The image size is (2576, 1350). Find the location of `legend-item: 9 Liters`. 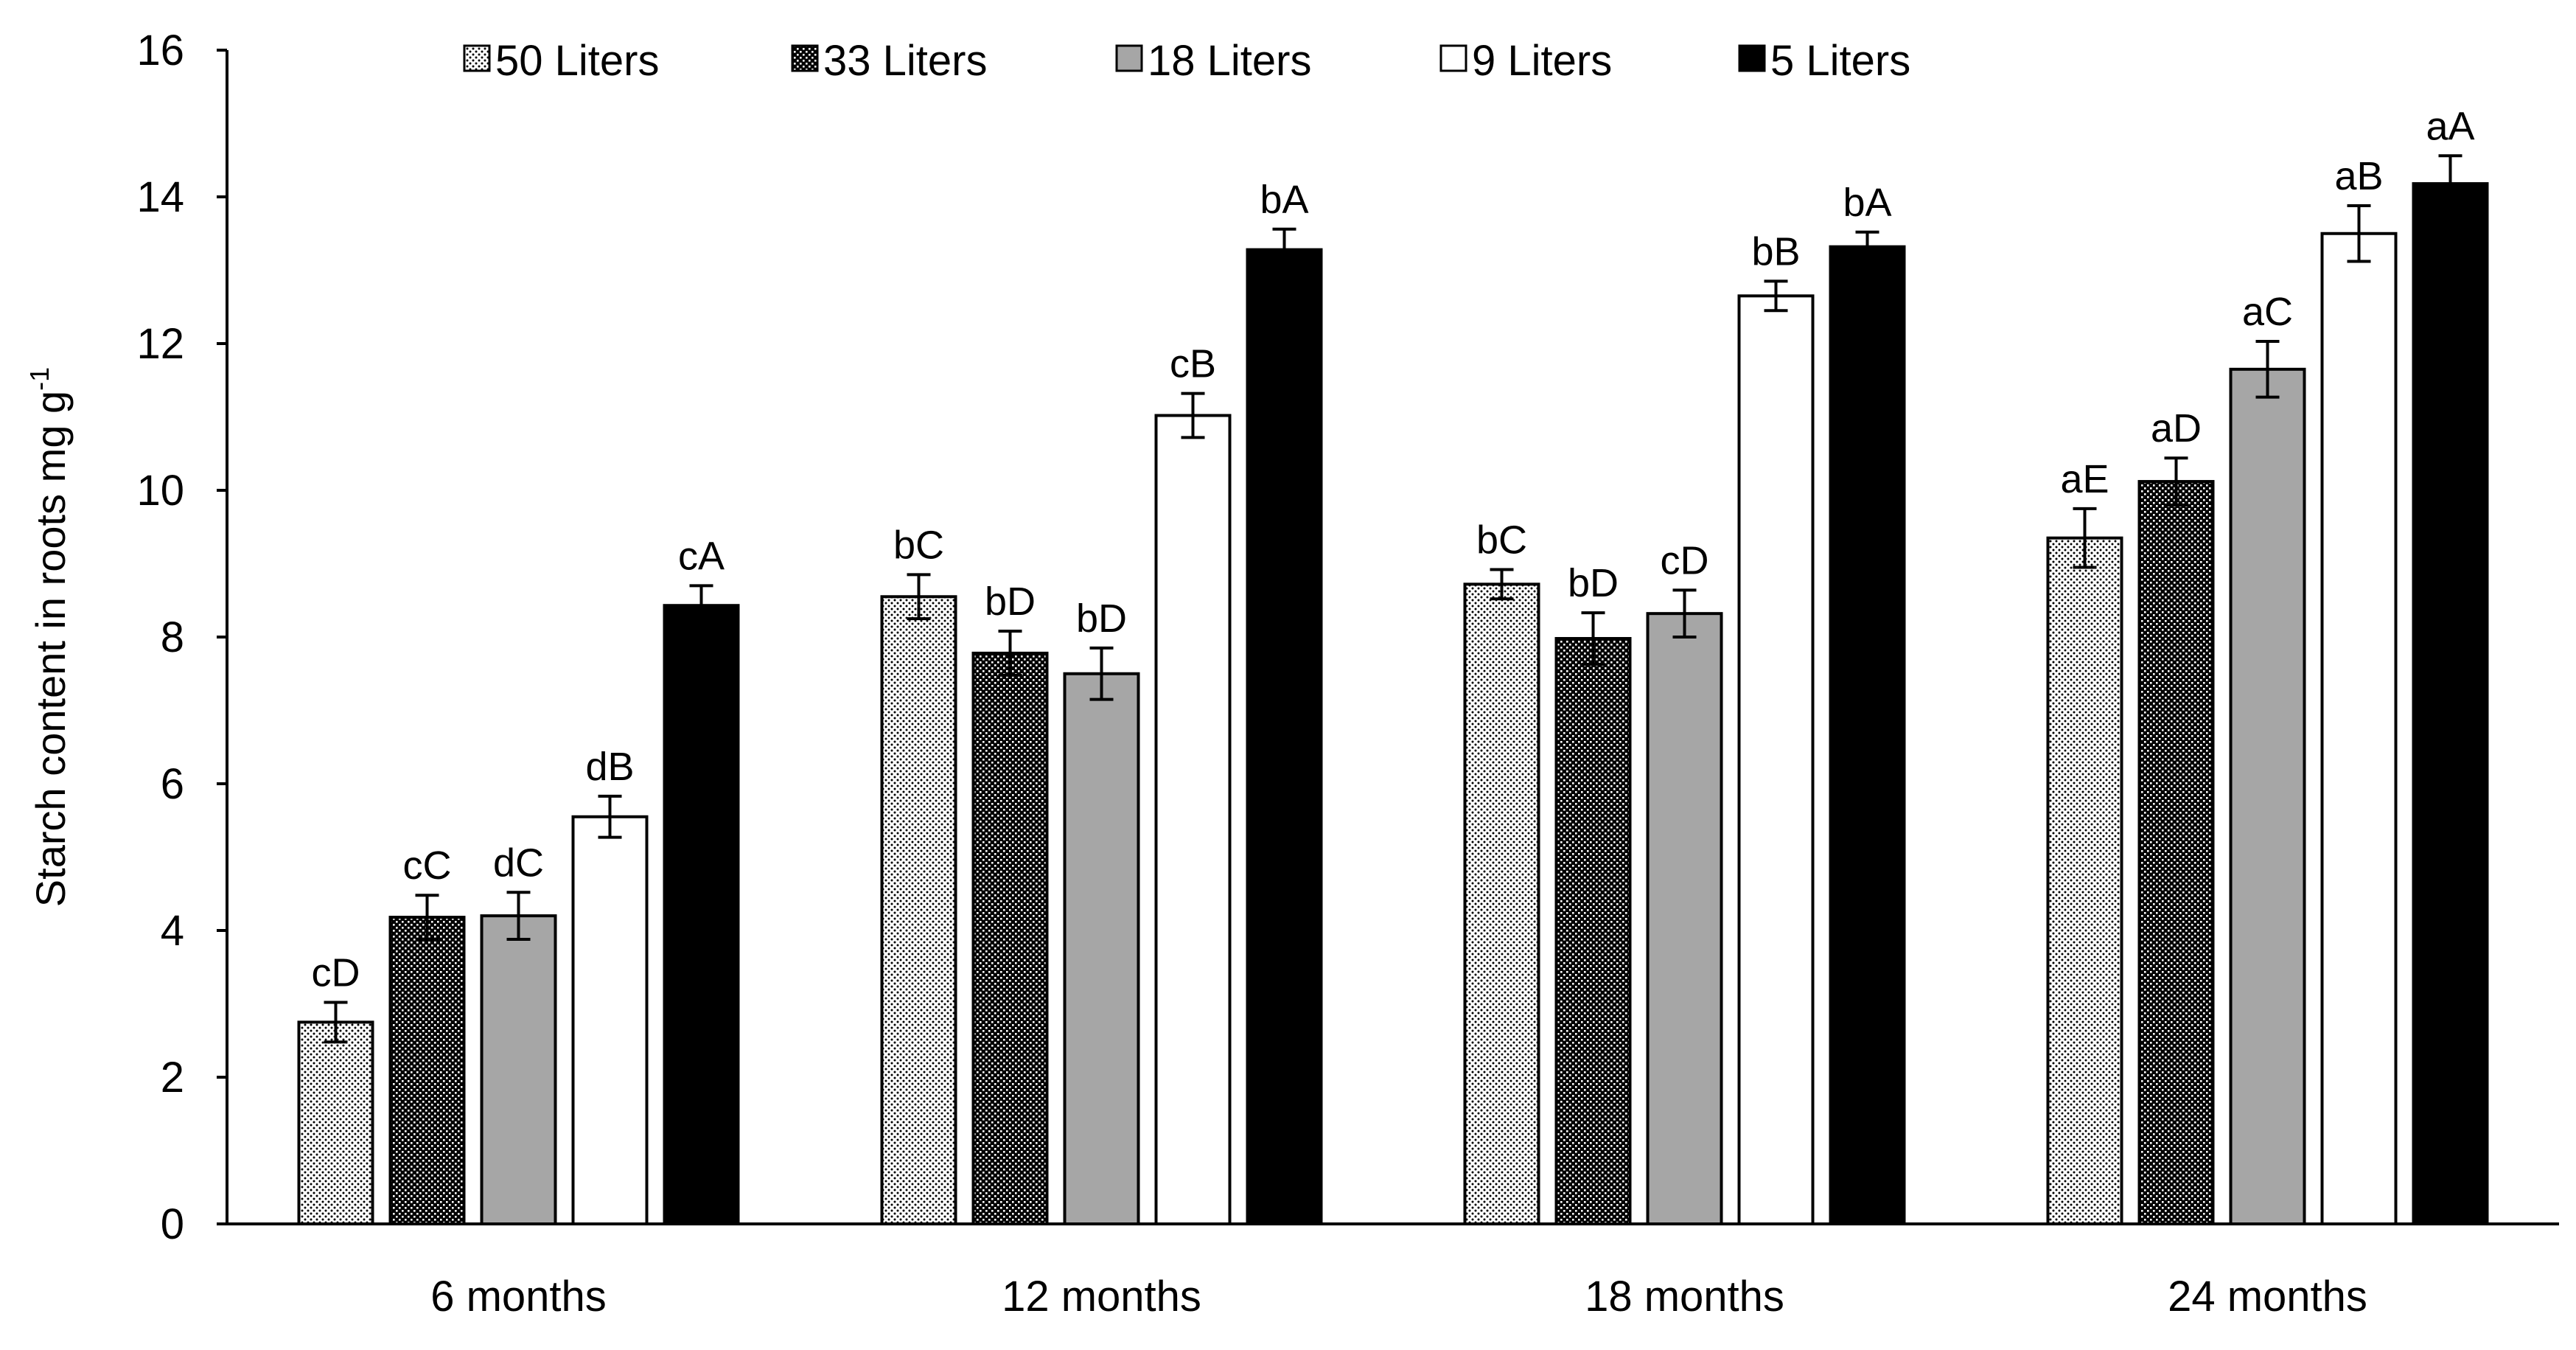

legend-item: 9 Liters is located at coordinates (1526, 61).